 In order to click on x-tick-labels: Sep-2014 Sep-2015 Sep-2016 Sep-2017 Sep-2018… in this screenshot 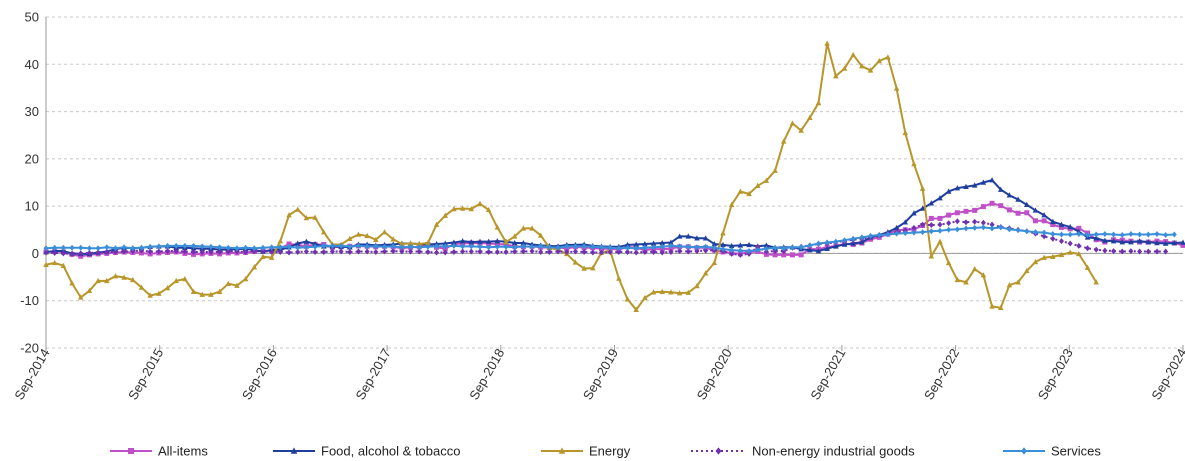, I will do `click(598, 374)`.